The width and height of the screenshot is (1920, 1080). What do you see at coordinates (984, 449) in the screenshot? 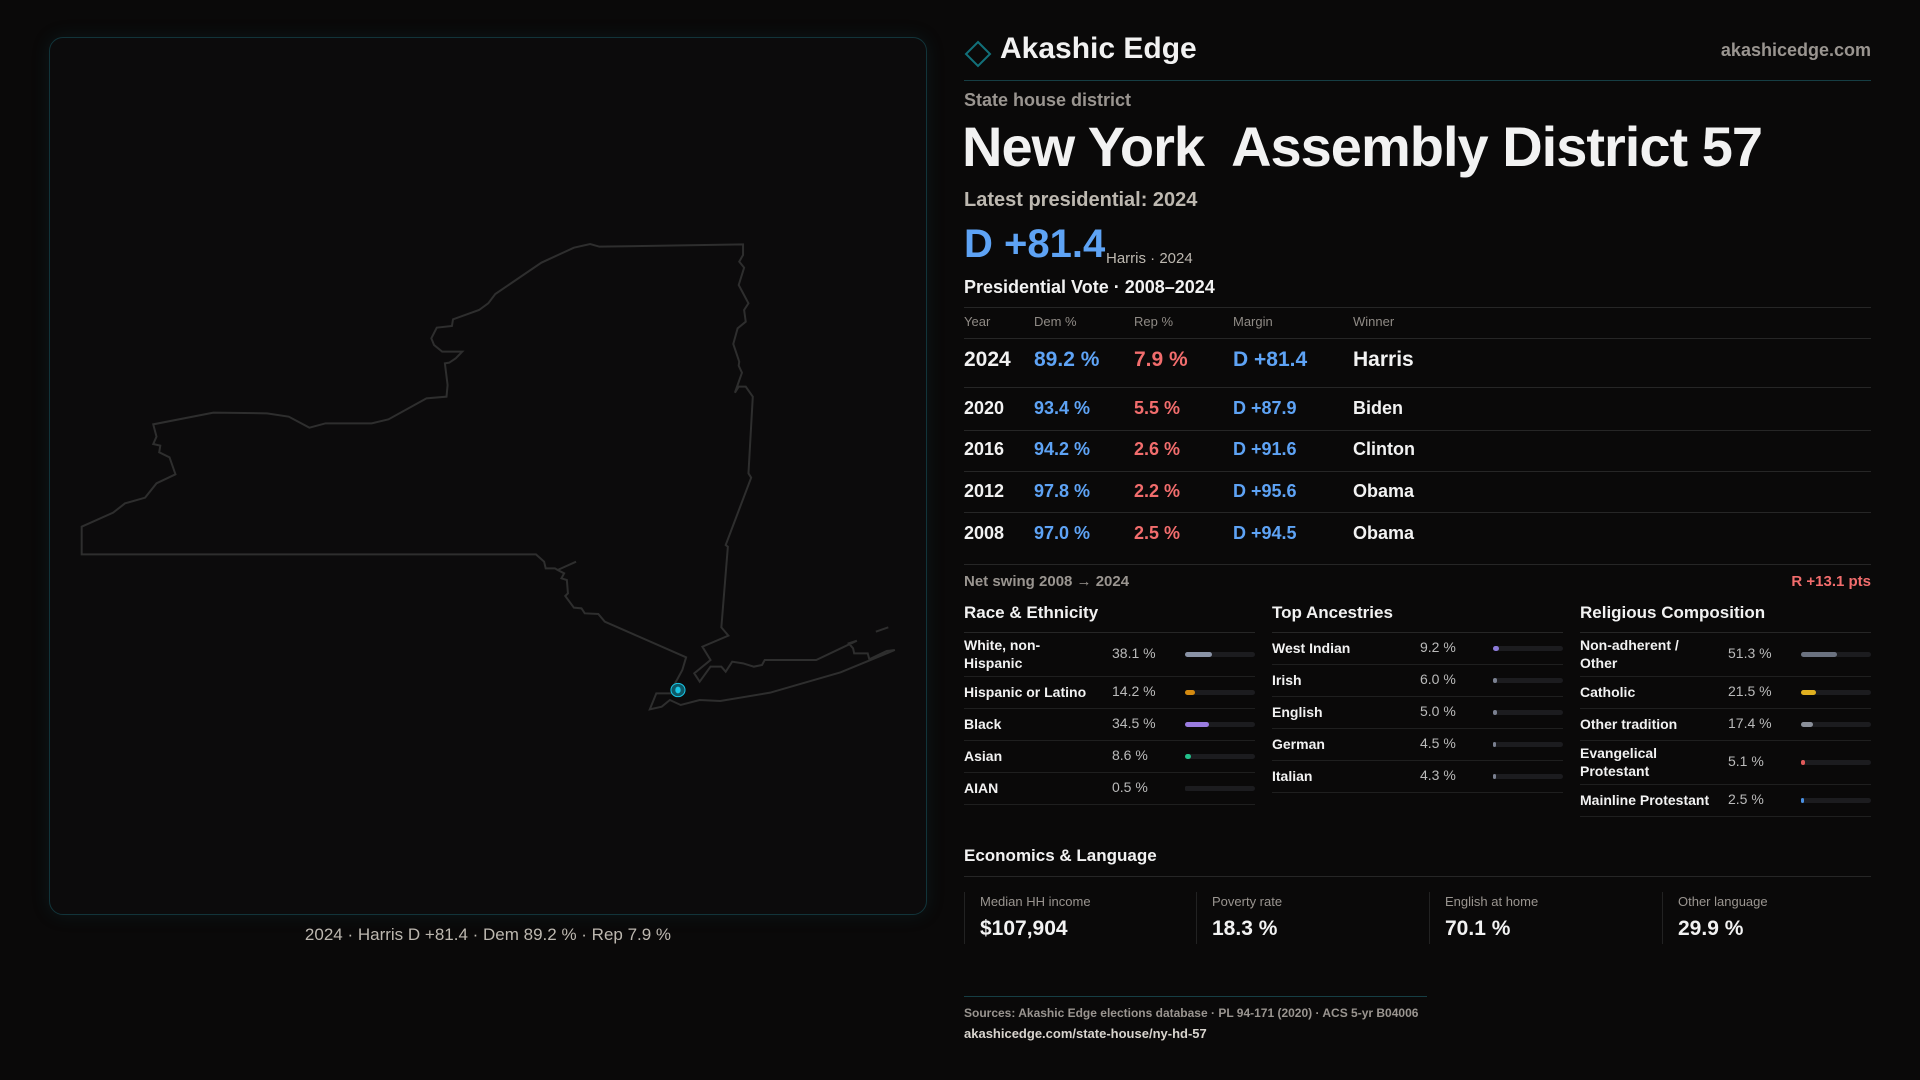
I see `cell-year: 2016` at bounding box center [984, 449].